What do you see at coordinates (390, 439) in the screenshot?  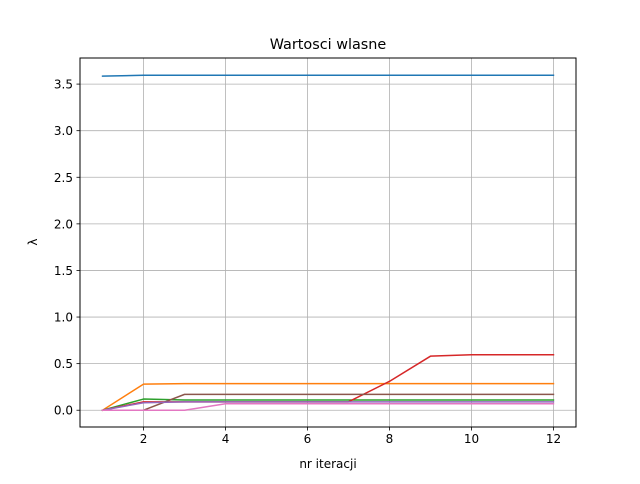 I see `x-tick-label: 8` at bounding box center [390, 439].